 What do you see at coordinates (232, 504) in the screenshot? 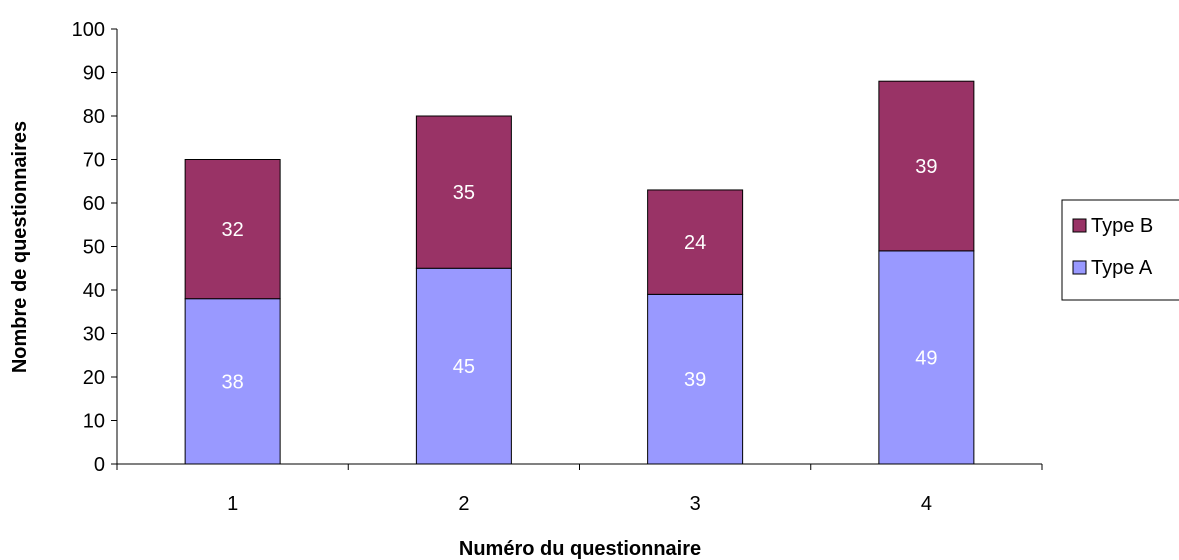
I see `x-tick-label: 1` at bounding box center [232, 504].